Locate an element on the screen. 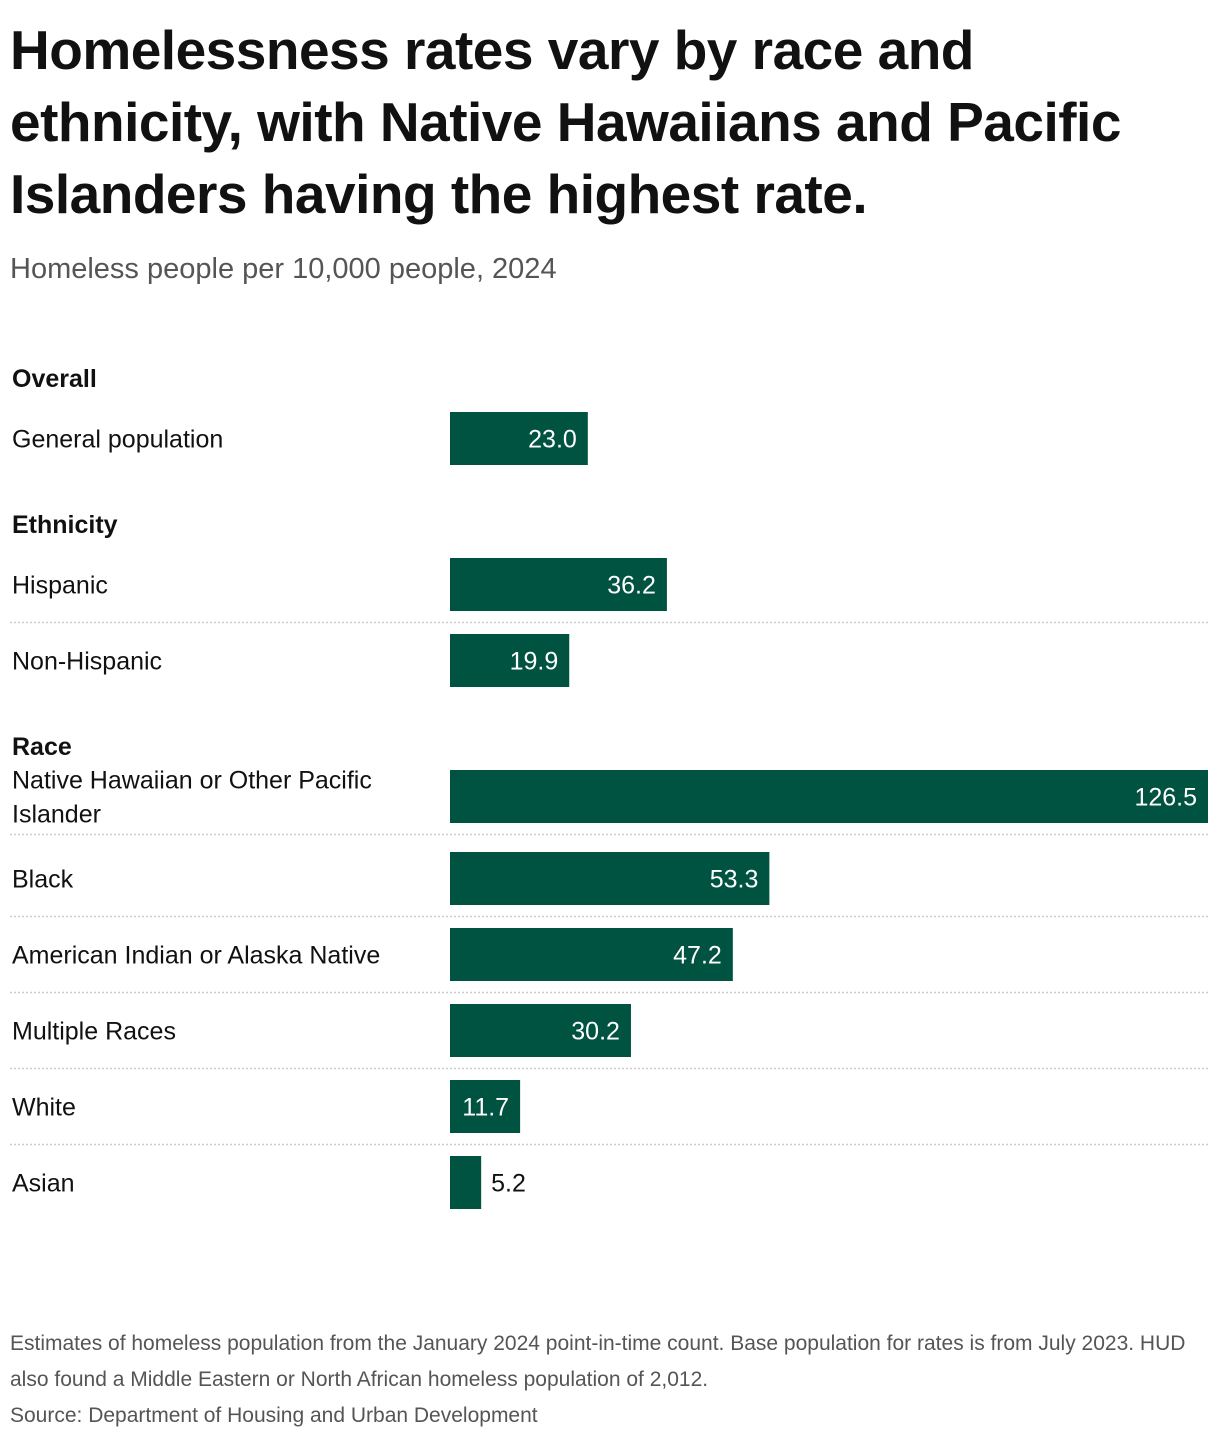 This screenshot has height=1442, width=1220. row-label-non-hispanic: Non-Hispanic is located at coordinates (87, 662).